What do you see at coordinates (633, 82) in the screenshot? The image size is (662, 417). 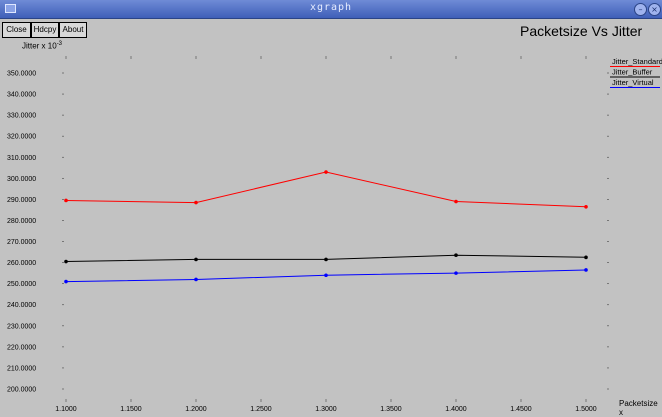 I see `legend-entry: Jitter_Virtual` at bounding box center [633, 82].